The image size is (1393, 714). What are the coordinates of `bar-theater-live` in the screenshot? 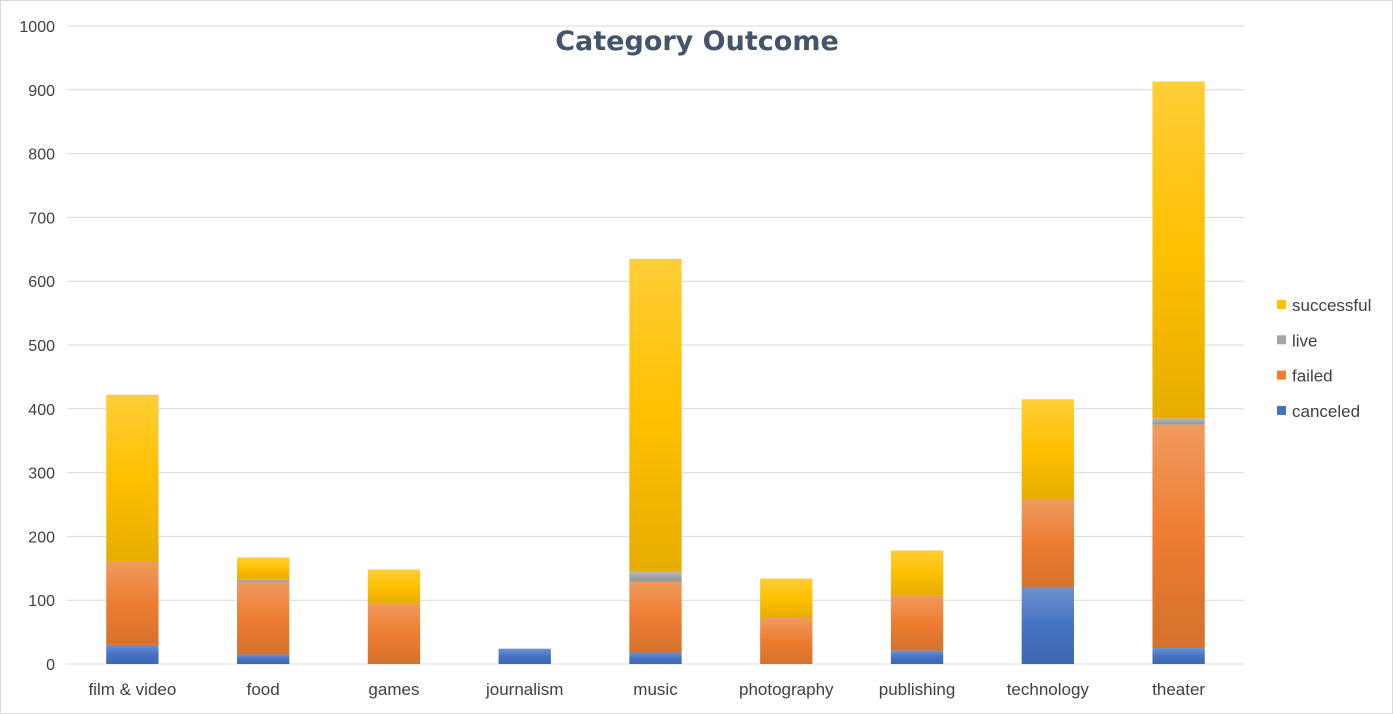 It's located at (1178, 421).